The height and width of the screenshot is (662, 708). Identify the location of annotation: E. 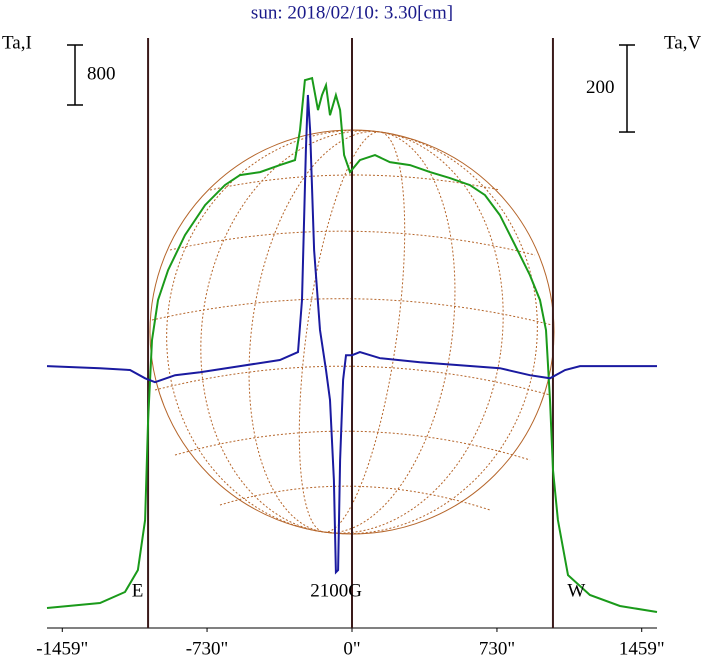
(138, 591).